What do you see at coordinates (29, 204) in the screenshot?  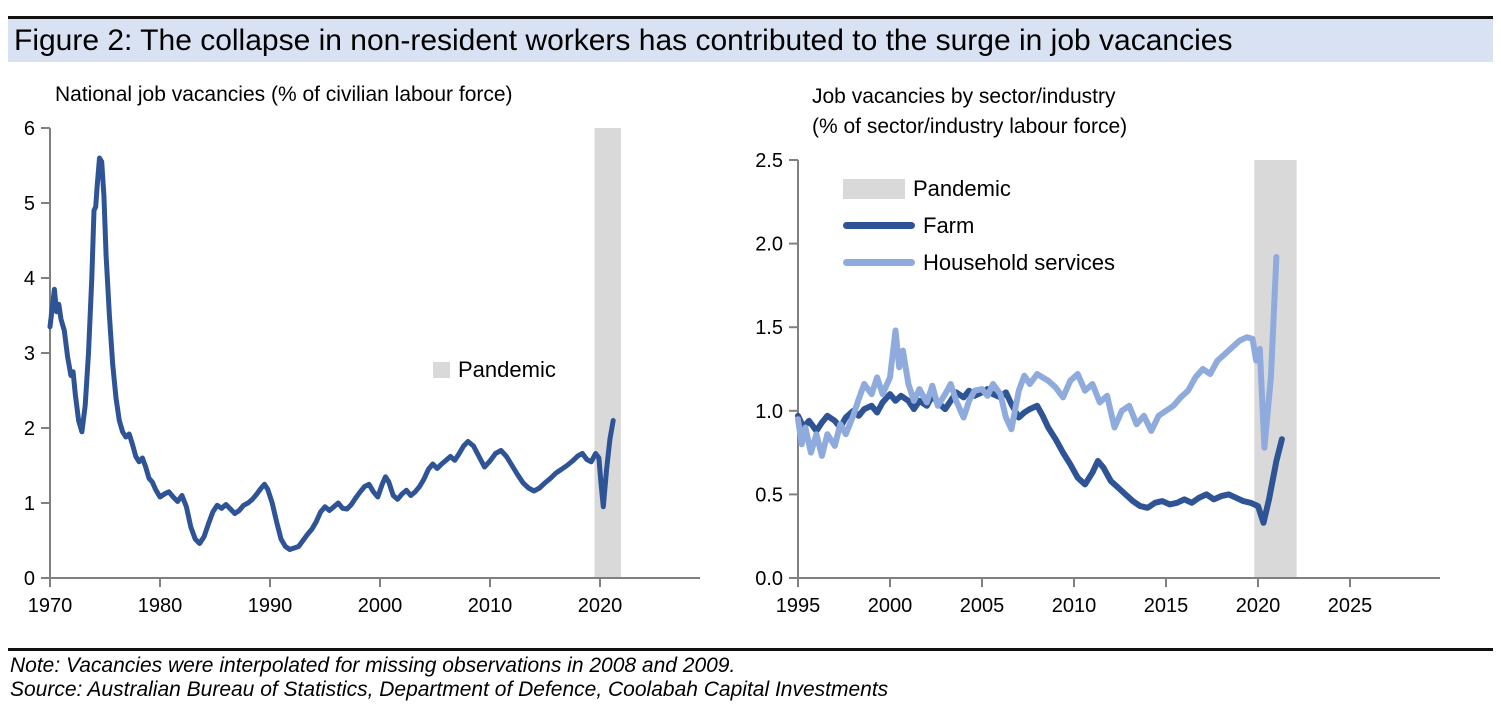 I see `y-tick-label: 5` at bounding box center [29, 204].